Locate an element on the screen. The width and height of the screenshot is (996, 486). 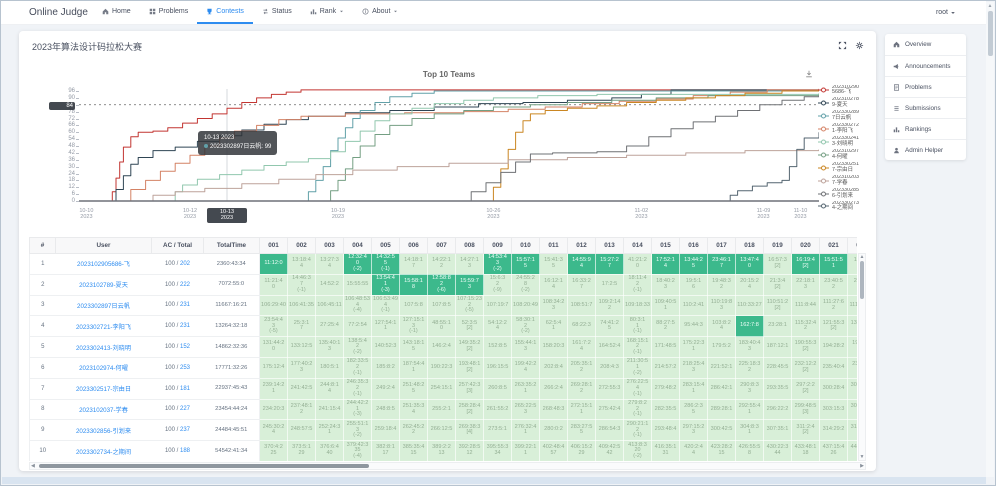
horizontal-scroll-thumb is located at coordinates (204, 466).